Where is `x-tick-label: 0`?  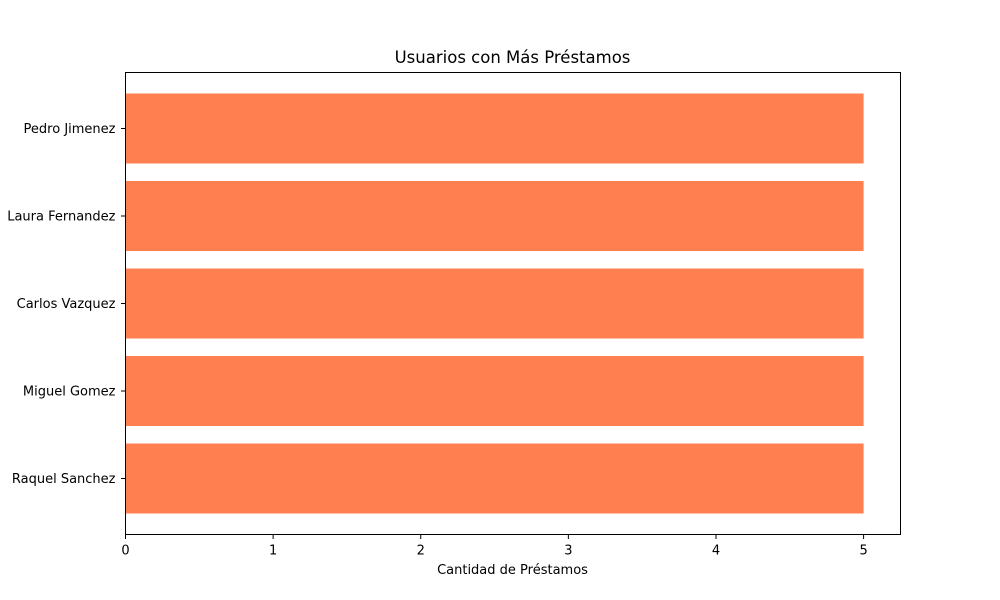
x-tick-label: 0 is located at coordinates (125, 551).